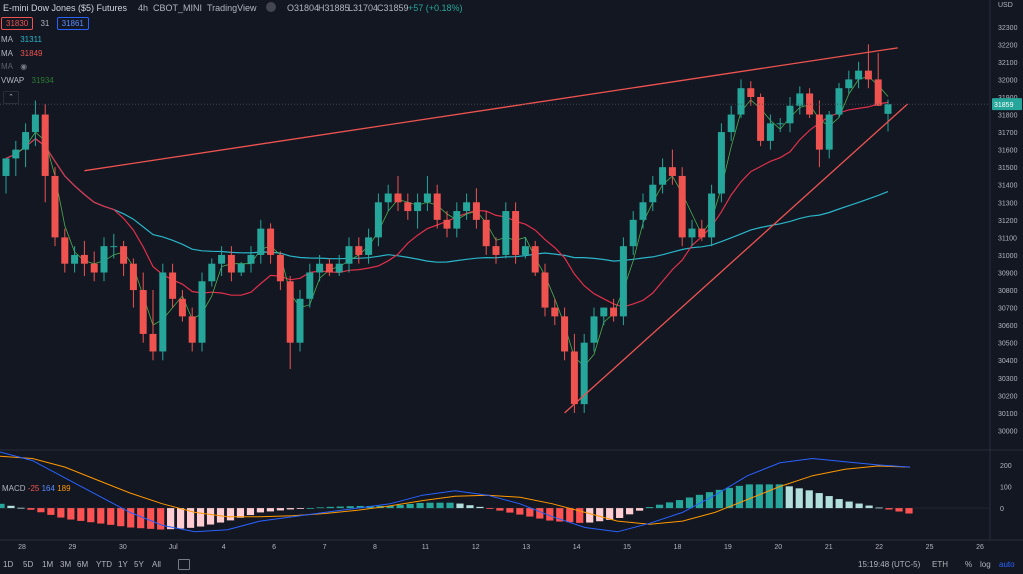  I want to click on auto-toggle: auto, so click(1007, 564).